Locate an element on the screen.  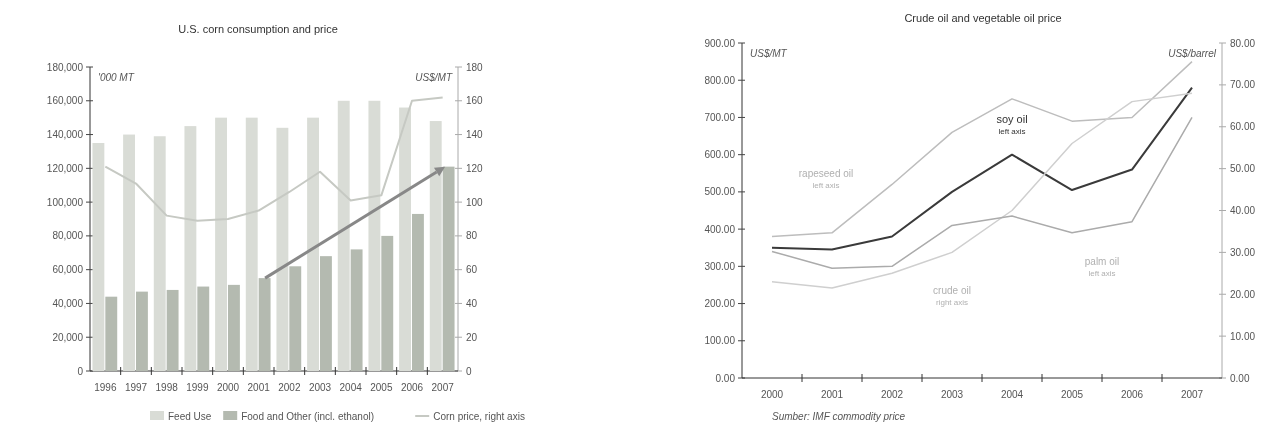
y-tick-label: 400.00 is located at coordinates (720, 229).